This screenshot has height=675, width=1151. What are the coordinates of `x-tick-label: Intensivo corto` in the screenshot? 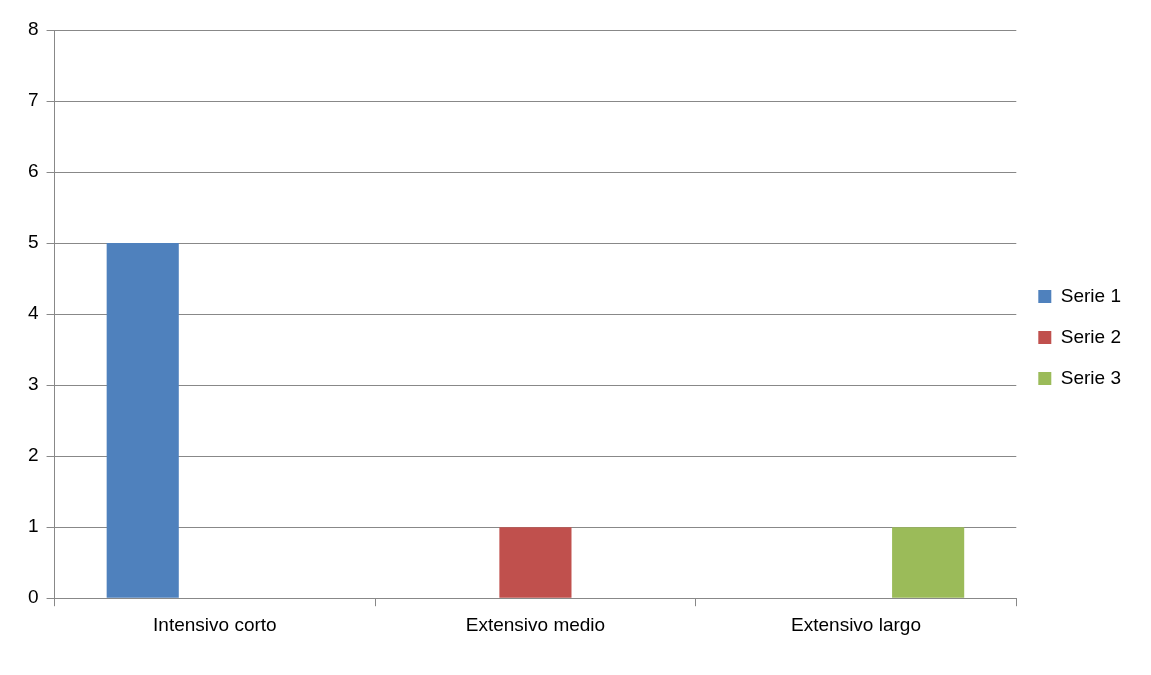 It's located at (215, 624).